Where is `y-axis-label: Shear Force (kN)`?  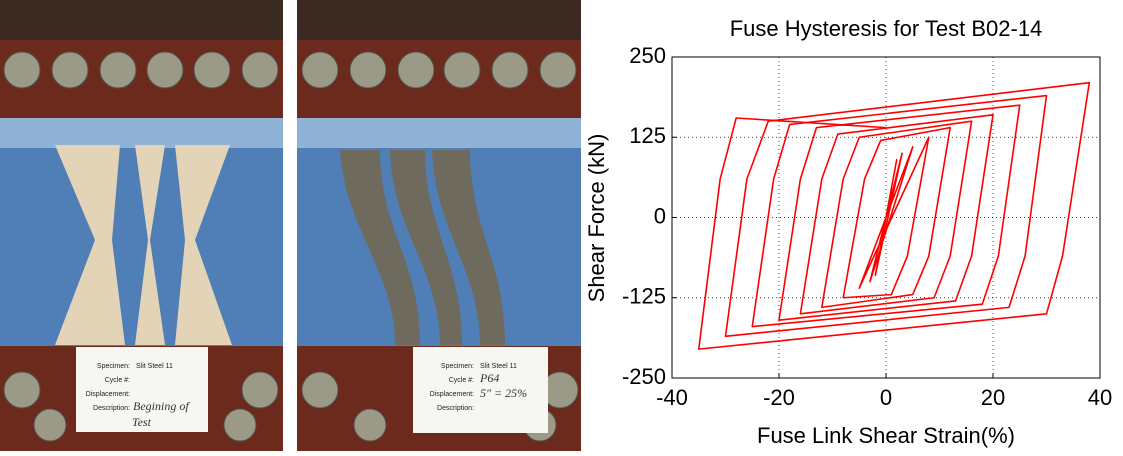 y-axis-label: Shear Force (kN) is located at coordinates (596, 218).